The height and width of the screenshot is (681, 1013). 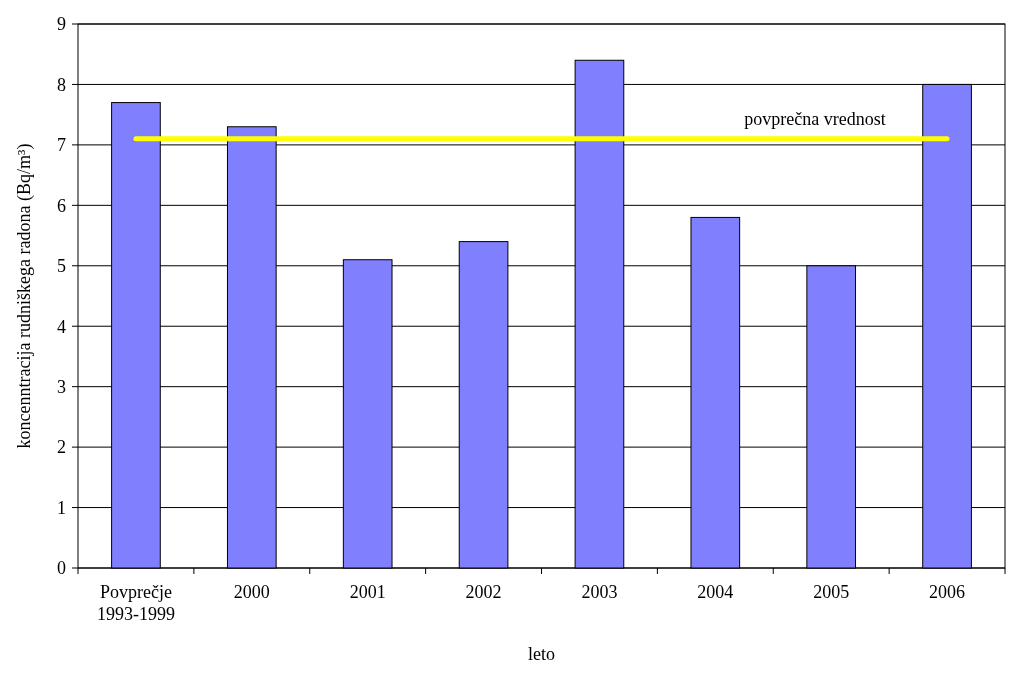 What do you see at coordinates (831, 592) in the screenshot?
I see `x-tick-label: 2005` at bounding box center [831, 592].